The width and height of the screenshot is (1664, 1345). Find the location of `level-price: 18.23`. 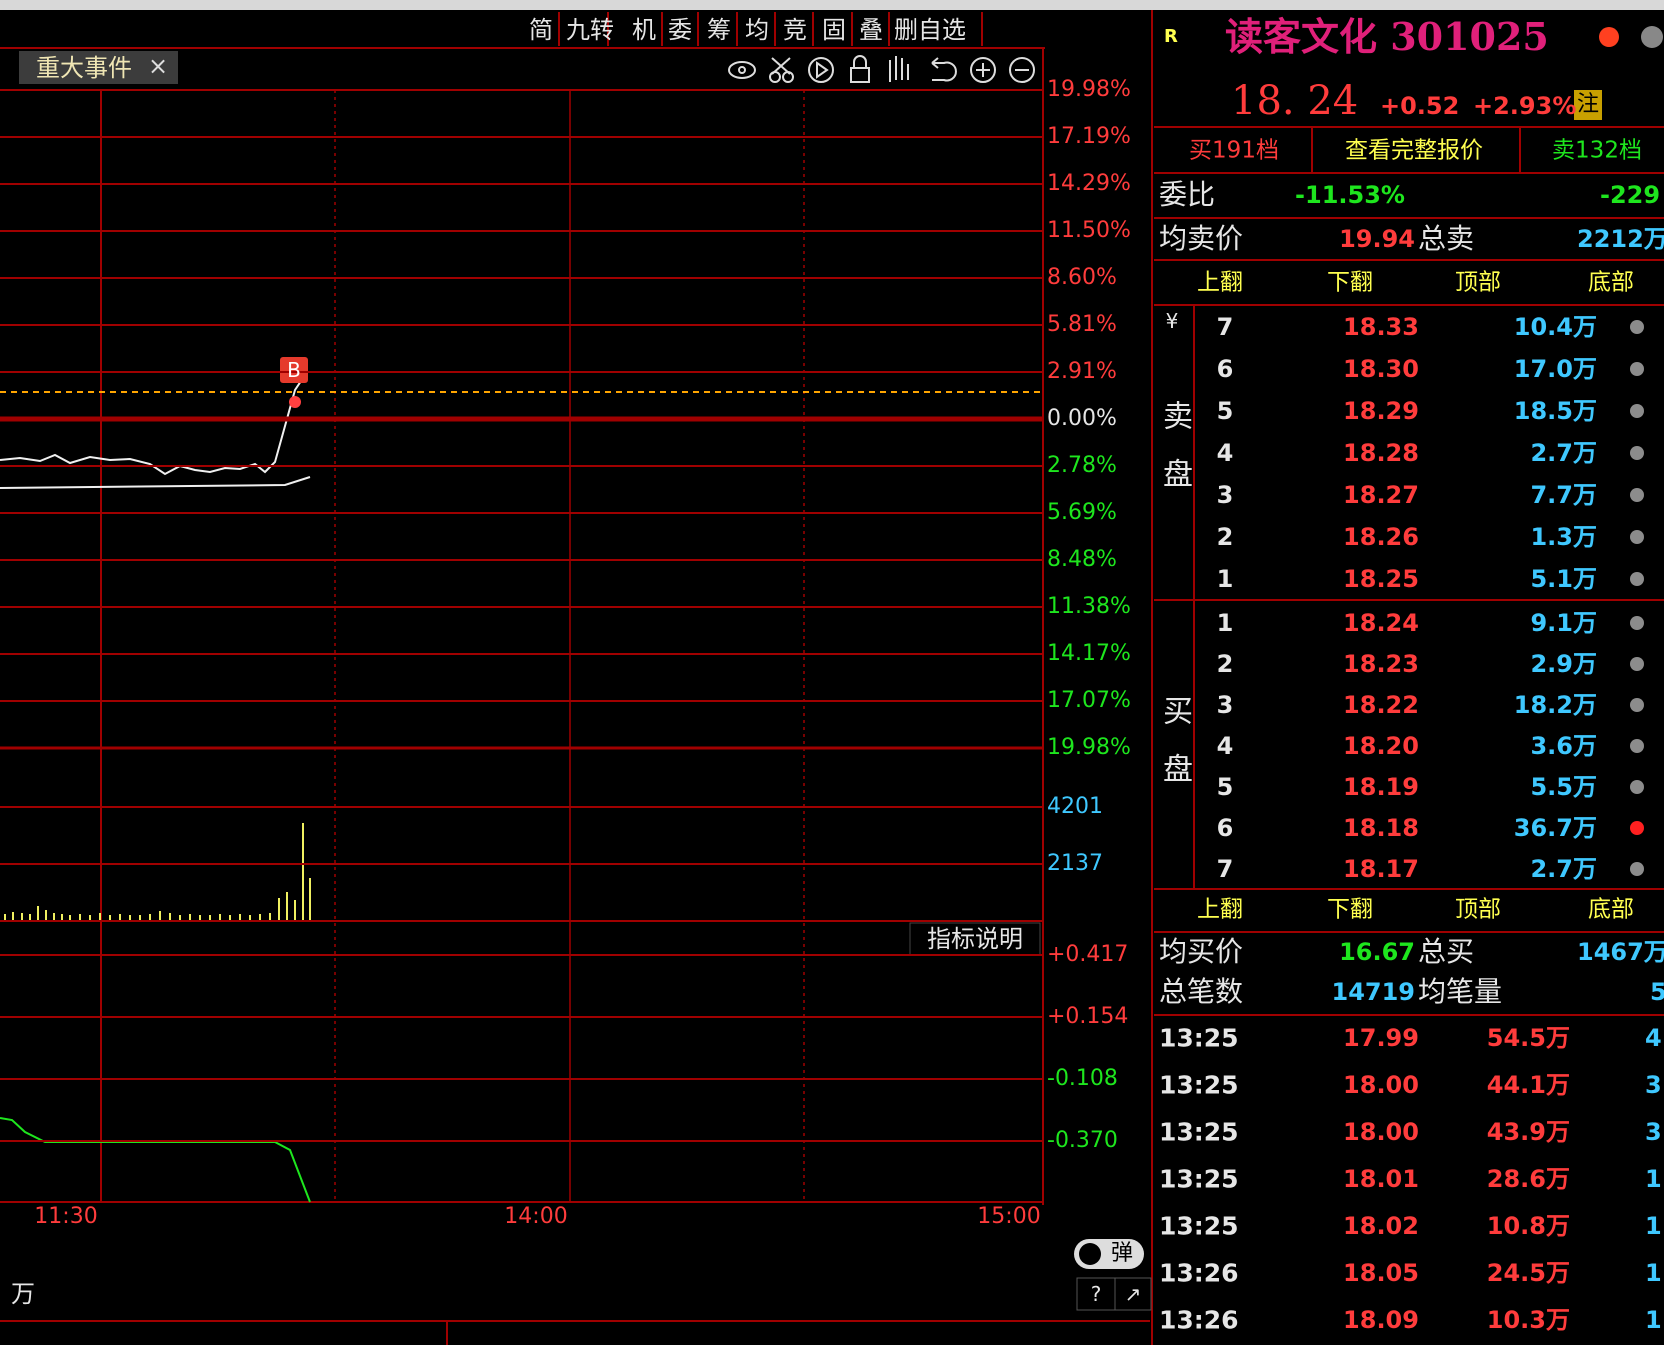

level-price: 18.23 is located at coordinates (1381, 664).